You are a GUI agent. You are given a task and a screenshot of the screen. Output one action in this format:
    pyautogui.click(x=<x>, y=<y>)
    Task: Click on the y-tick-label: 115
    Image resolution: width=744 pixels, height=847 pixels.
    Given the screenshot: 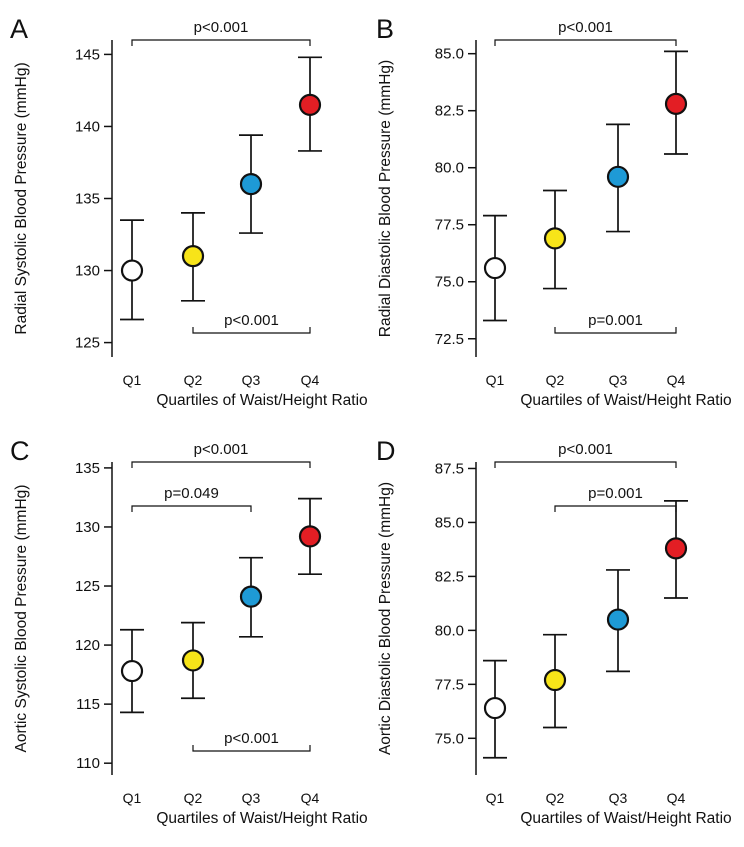 What is the action you would take?
    pyautogui.click(x=88, y=704)
    